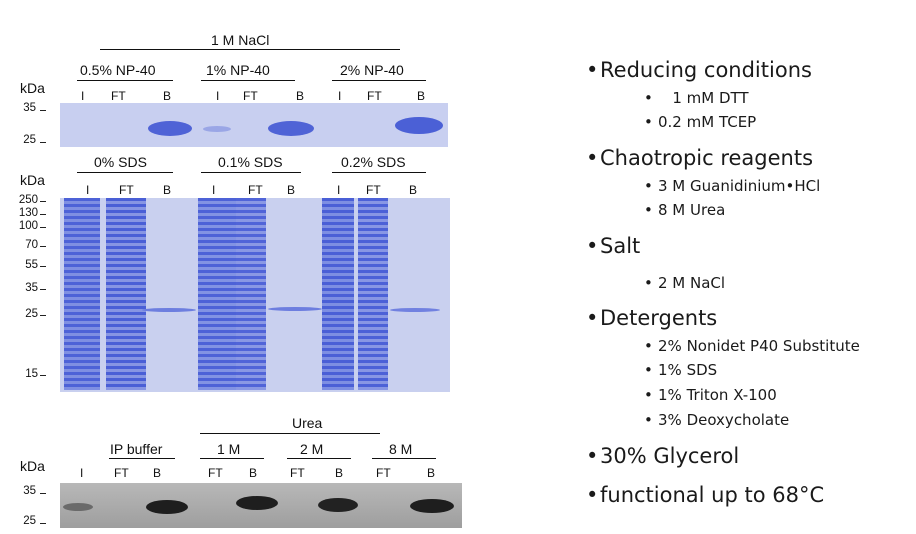 This screenshot has height=534, width=916. I want to click on bullet-title: functional up to 68°C, so click(712, 495).